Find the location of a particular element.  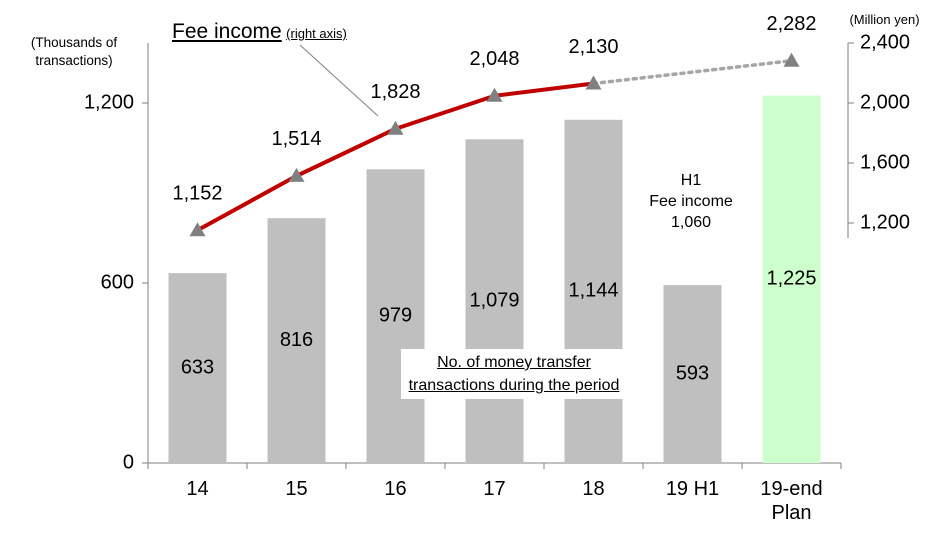

bar-value-label: 633 is located at coordinates (197, 367).